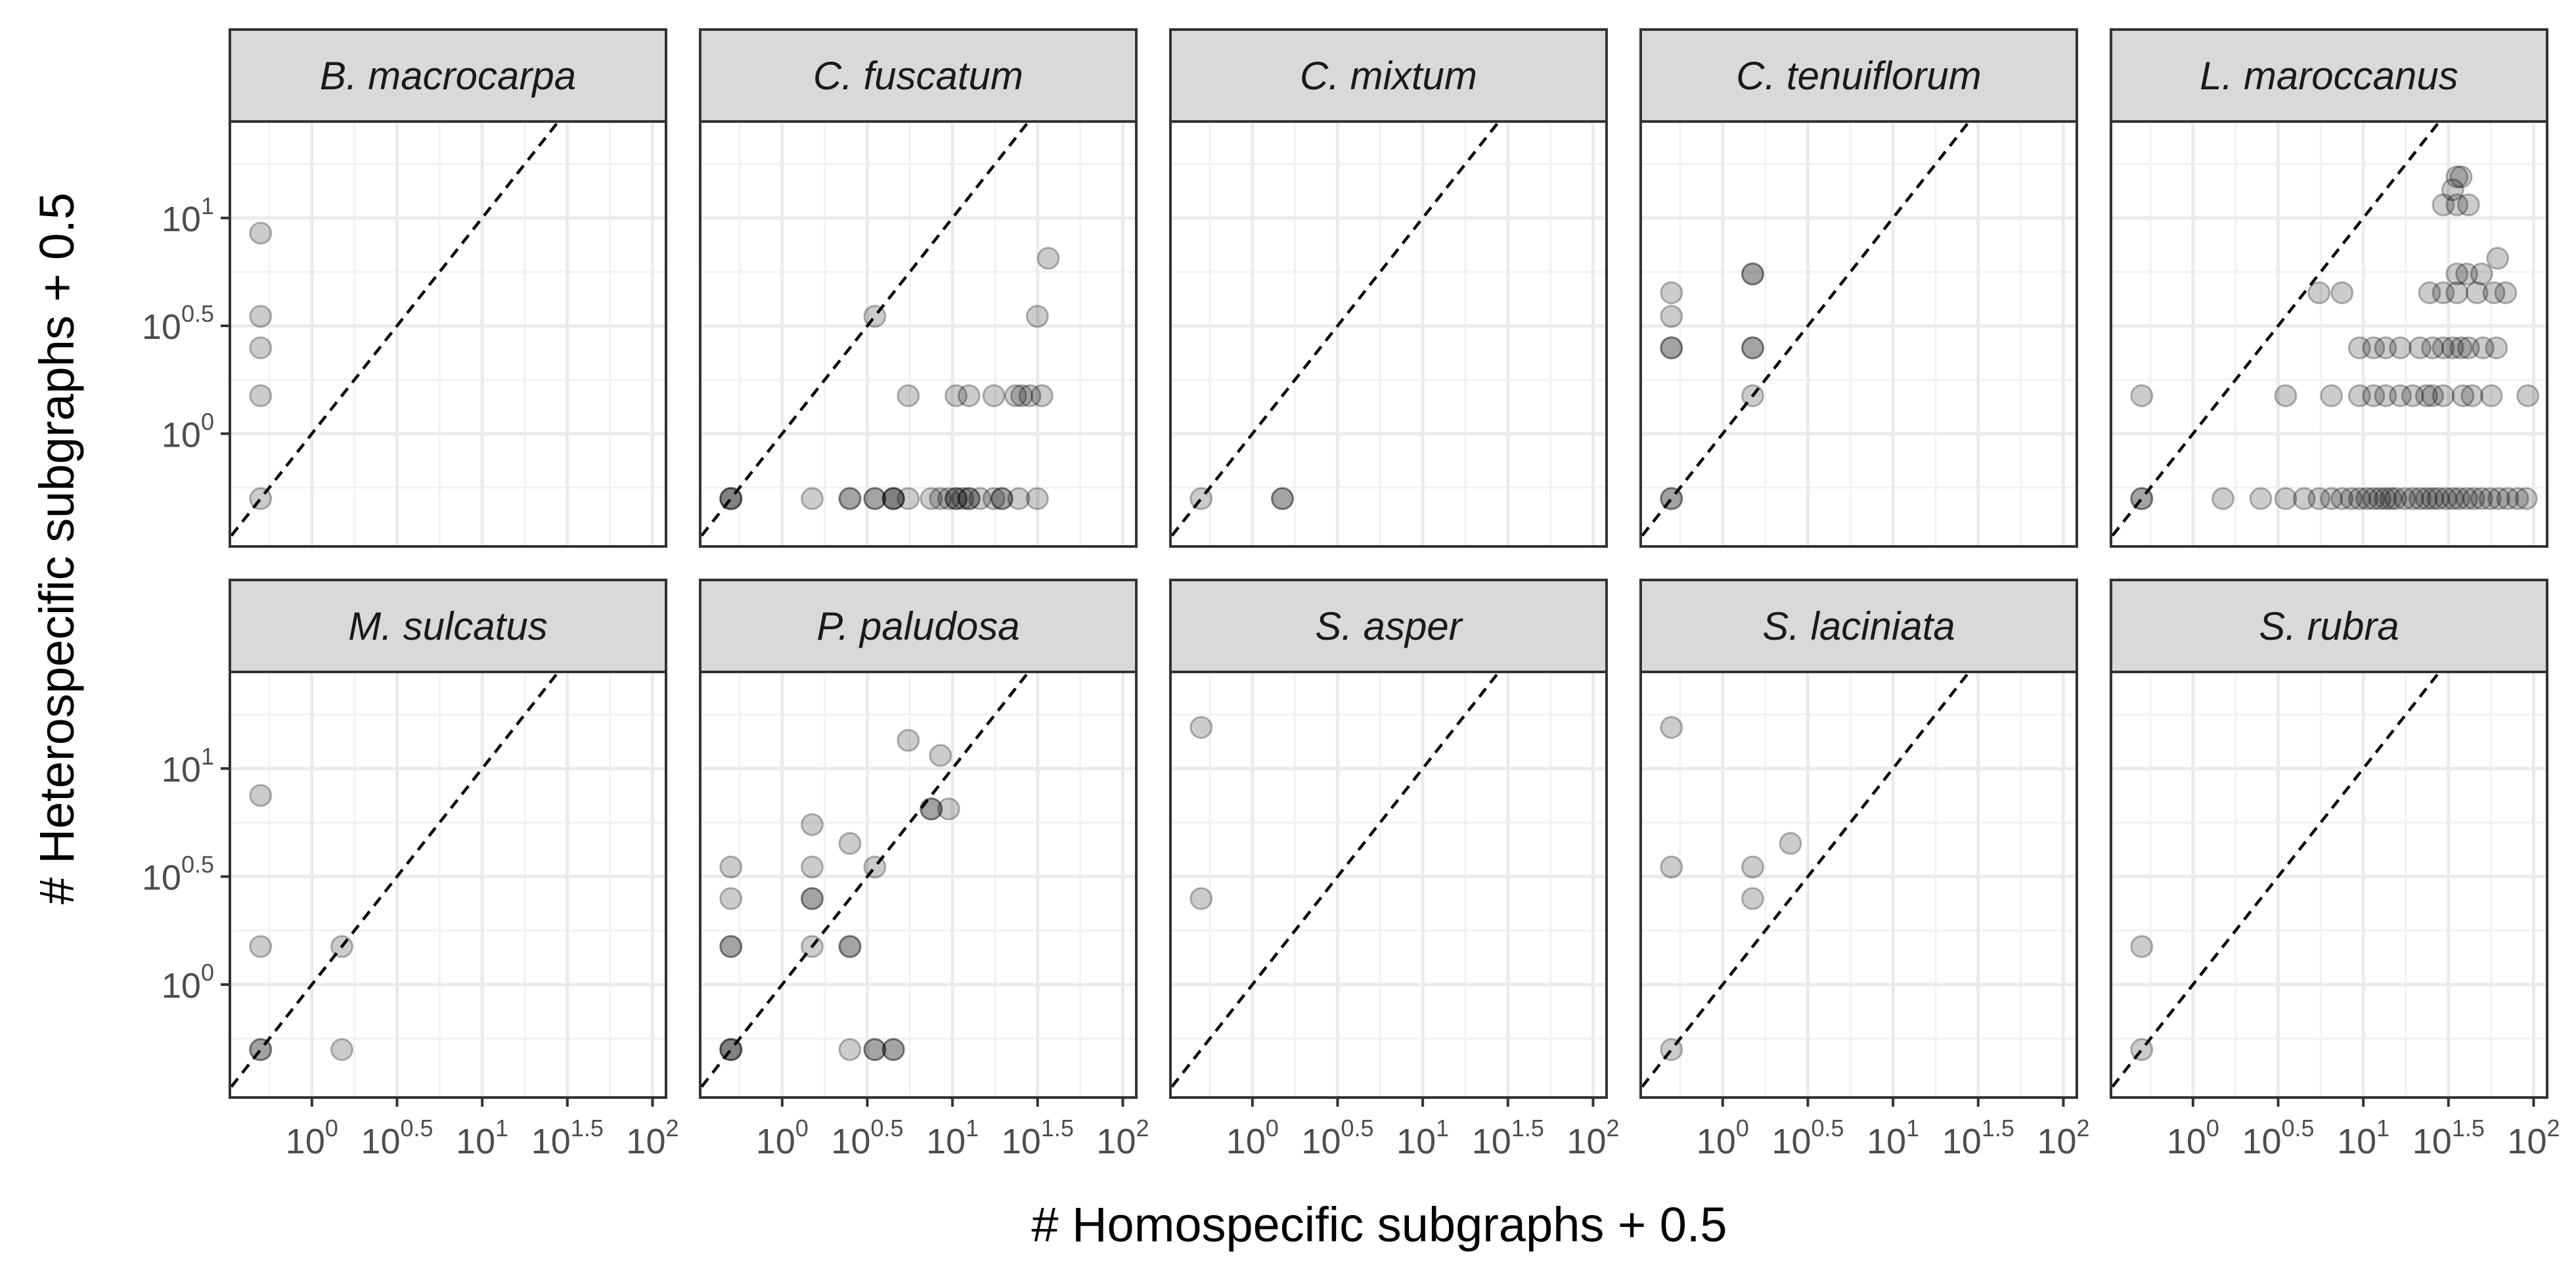 This screenshot has height=1288, width=2576. What do you see at coordinates (1808, 1138) in the screenshot?
I see `x-tick-label: 100.5` at bounding box center [1808, 1138].